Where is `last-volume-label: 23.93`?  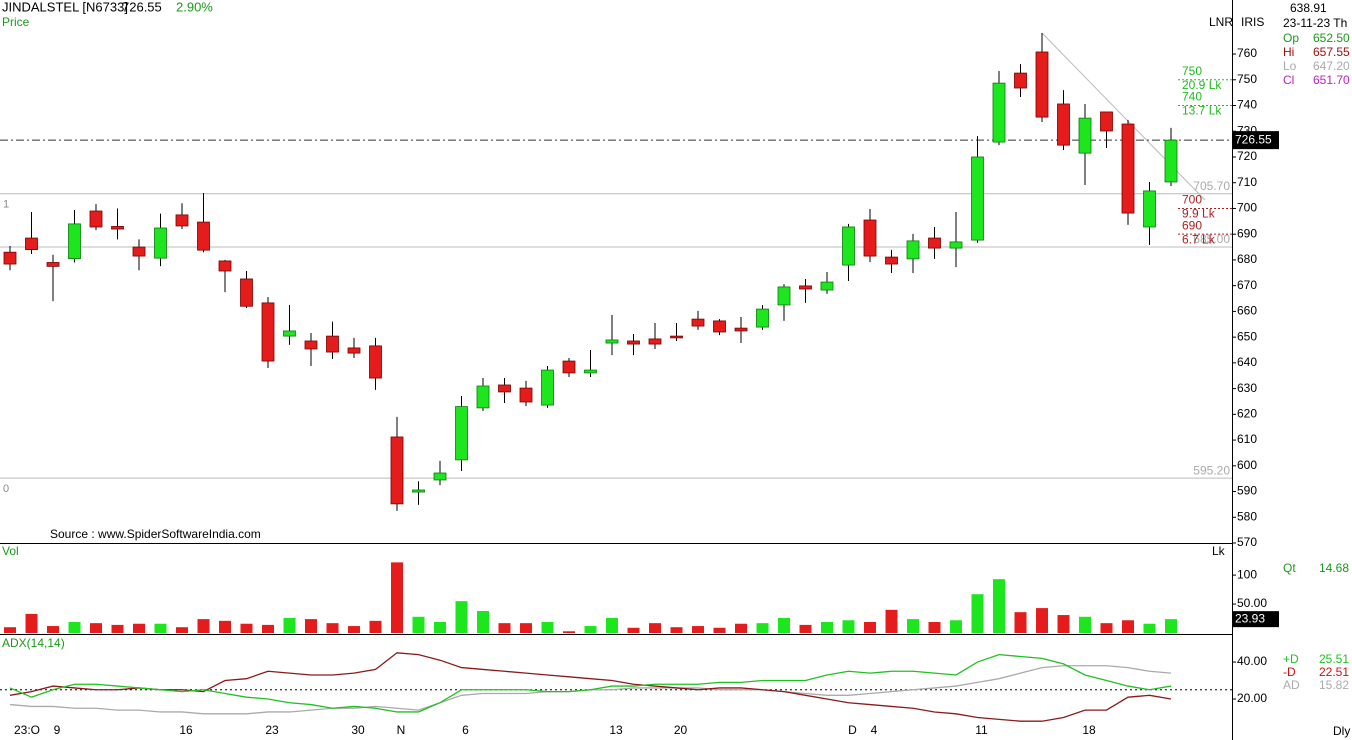 last-volume-label: 23.93 is located at coordinates (1250, 618).